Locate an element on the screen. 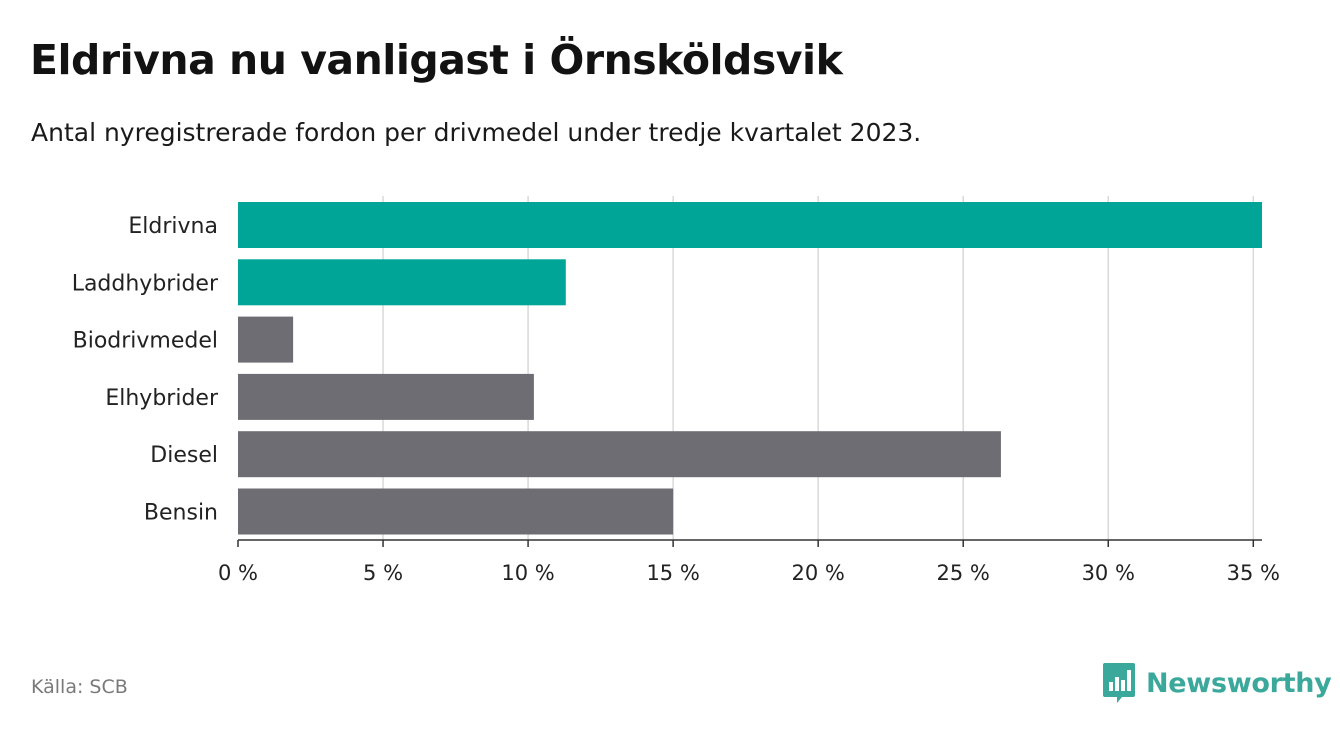 This screenshot has height=733, width=1340. bar-bensin is located at coordinates (456, 511).